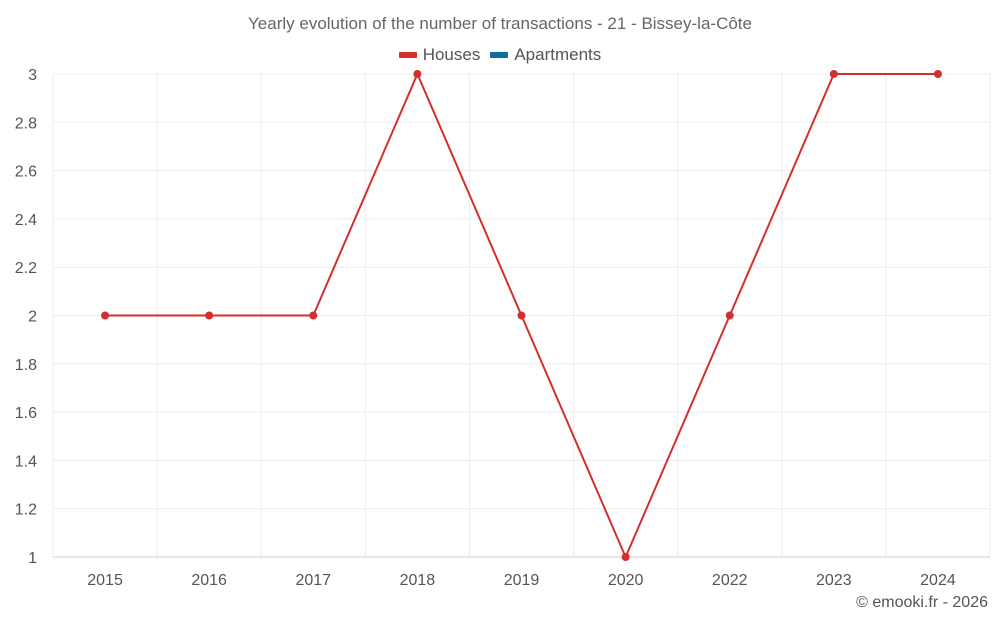 The image size is (1000, 625). What do you see at coordinates (26, 268) in the screenshot?
I see `y-tick-label: 2.2` at bounding box center [26, 268].